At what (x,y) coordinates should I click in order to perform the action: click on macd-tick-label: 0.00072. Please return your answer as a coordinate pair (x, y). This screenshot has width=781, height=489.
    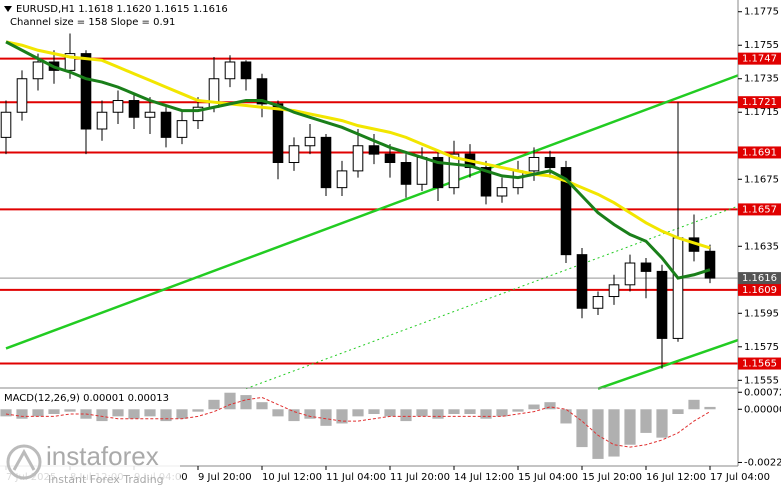
    Looking at the image, I should click on (762, 392).